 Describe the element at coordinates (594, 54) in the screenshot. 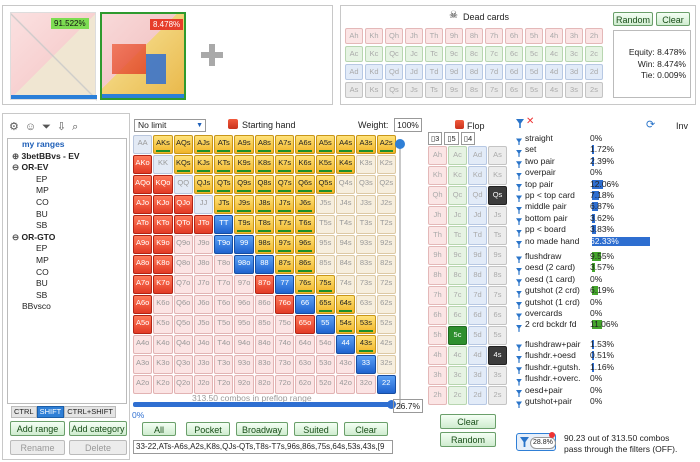

I see `dead-card-2c: 2c` at that location.